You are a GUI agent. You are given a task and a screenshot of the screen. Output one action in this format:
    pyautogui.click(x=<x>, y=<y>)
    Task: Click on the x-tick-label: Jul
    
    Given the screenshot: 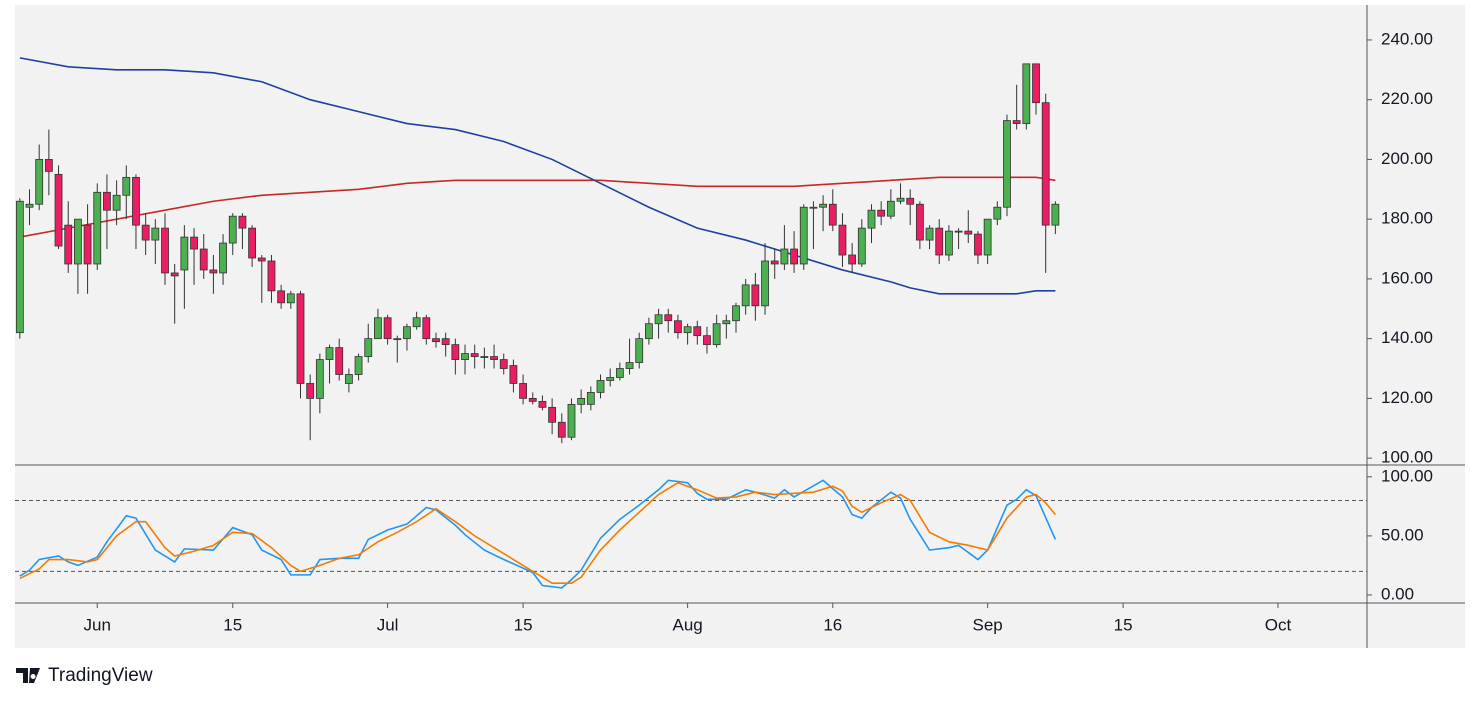 What is the action you would take?
    pyautogui.click(x=388, y=624)
    